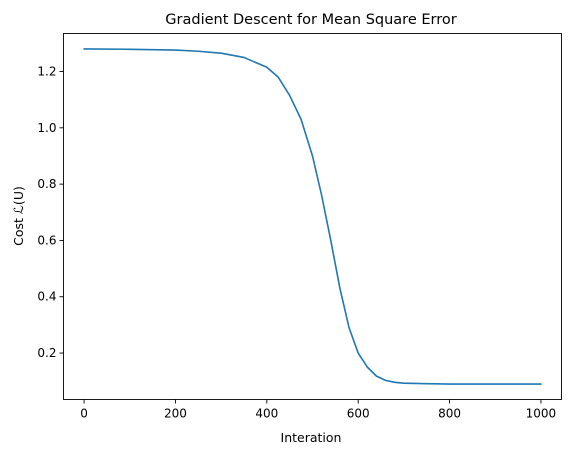  What do you see at coordinates (46, 184) in the screenshot?
I see `y-tick-label: 0.8` at bounding box center [46, 184].